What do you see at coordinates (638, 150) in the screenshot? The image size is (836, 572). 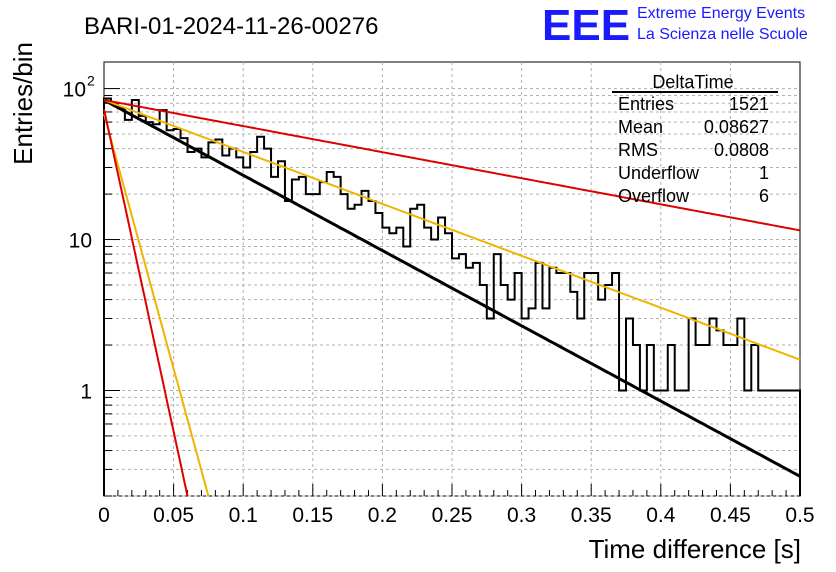 I see `stats-label-rms: RMS` at bounding box center [638, 150].